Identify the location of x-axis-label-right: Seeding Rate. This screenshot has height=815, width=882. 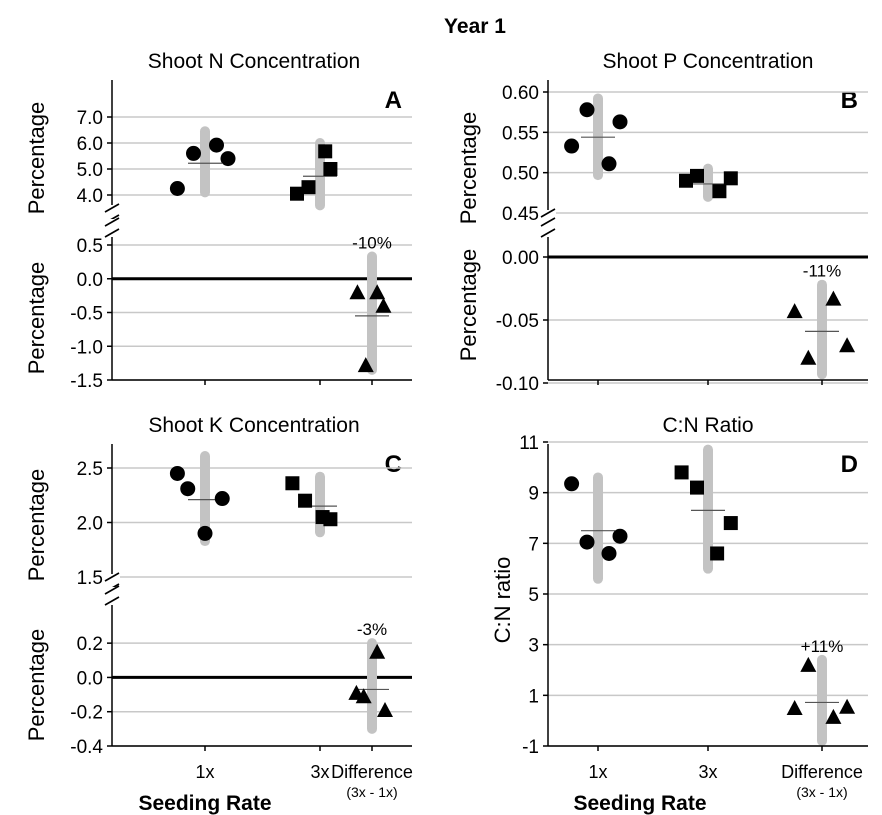
(639, 803).